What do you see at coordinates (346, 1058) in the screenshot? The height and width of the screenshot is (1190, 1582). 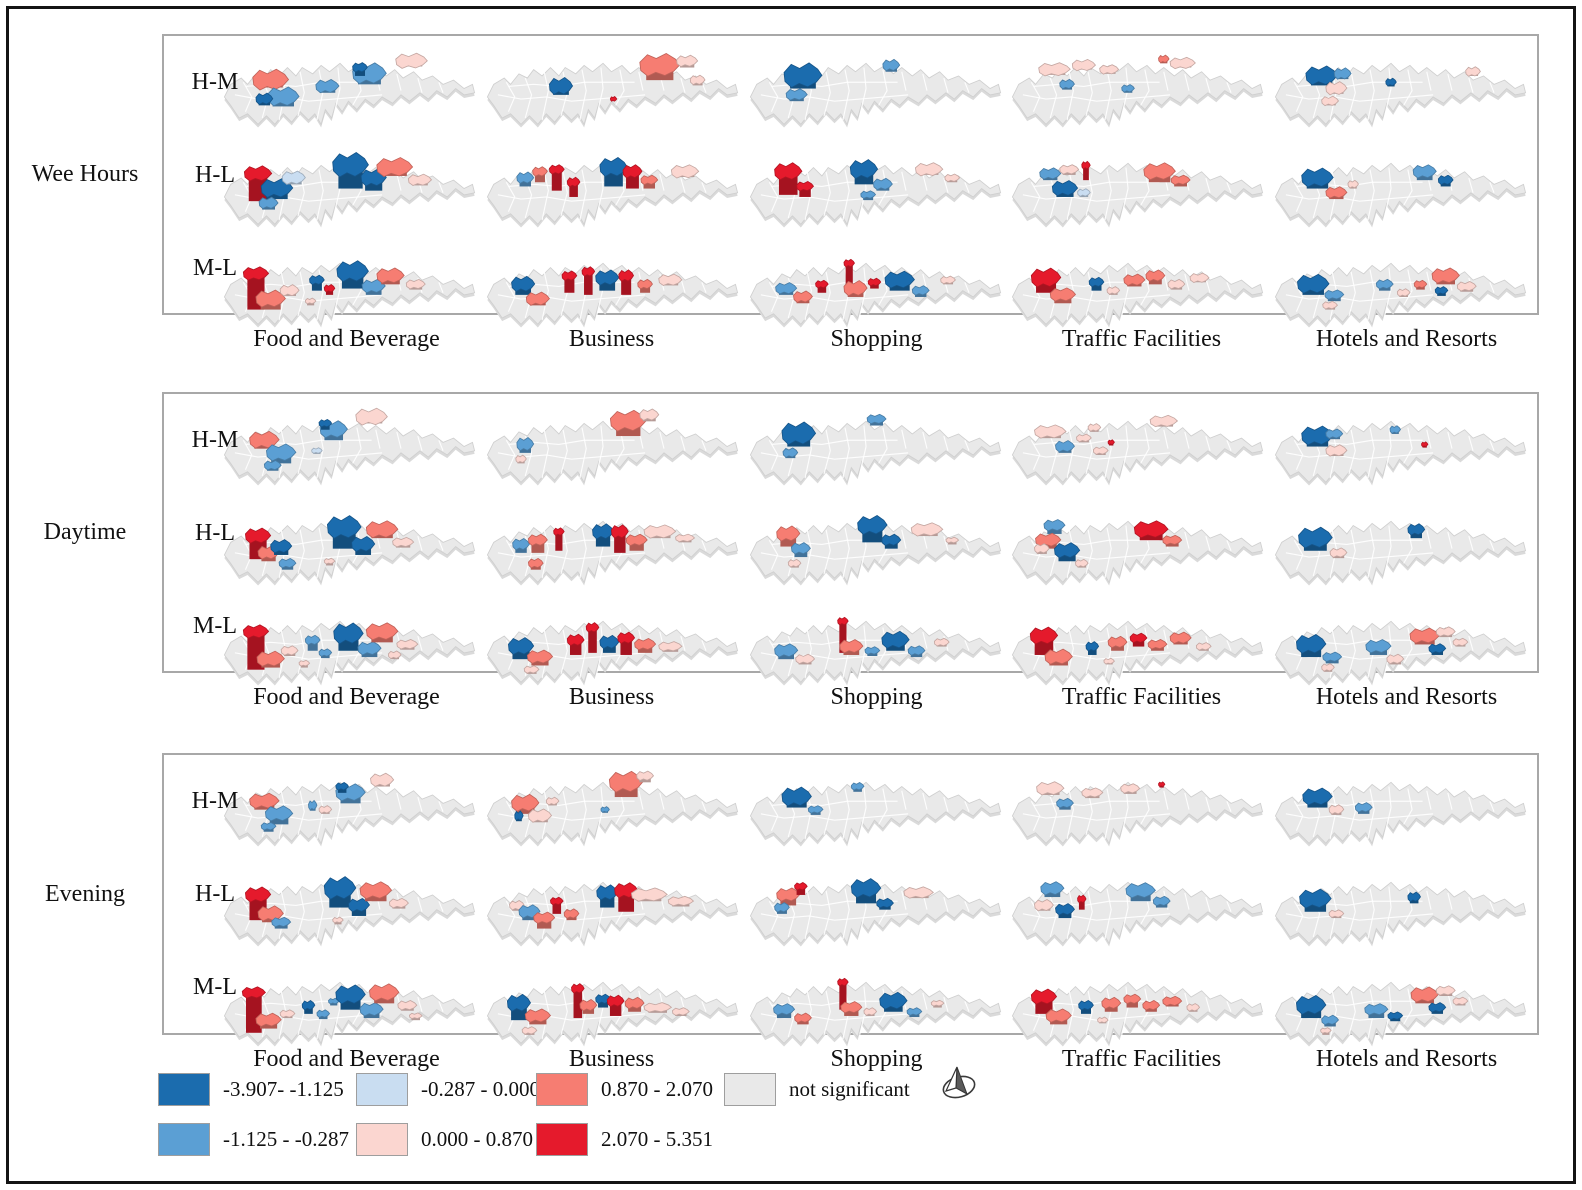 I see `column-label-food-and-beverage: Food and Beverage` at bounding box center [346, 1058].